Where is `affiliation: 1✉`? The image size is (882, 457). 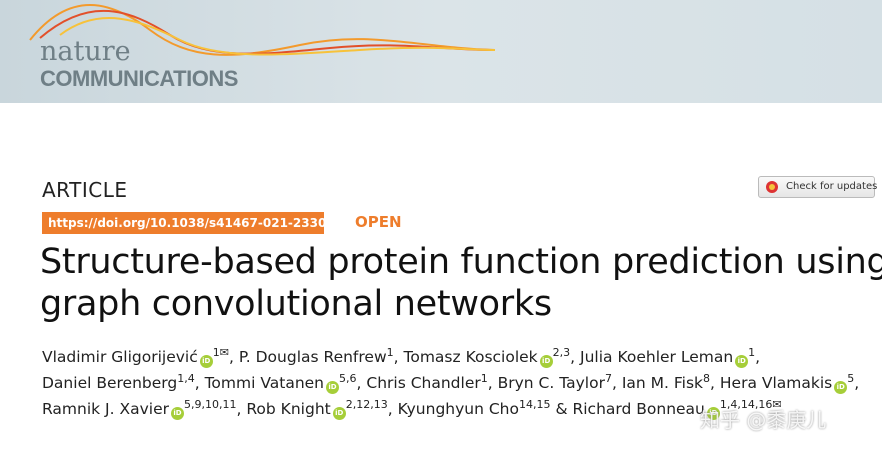
affiliation: 1✉ is located at coordinates (220, 352).